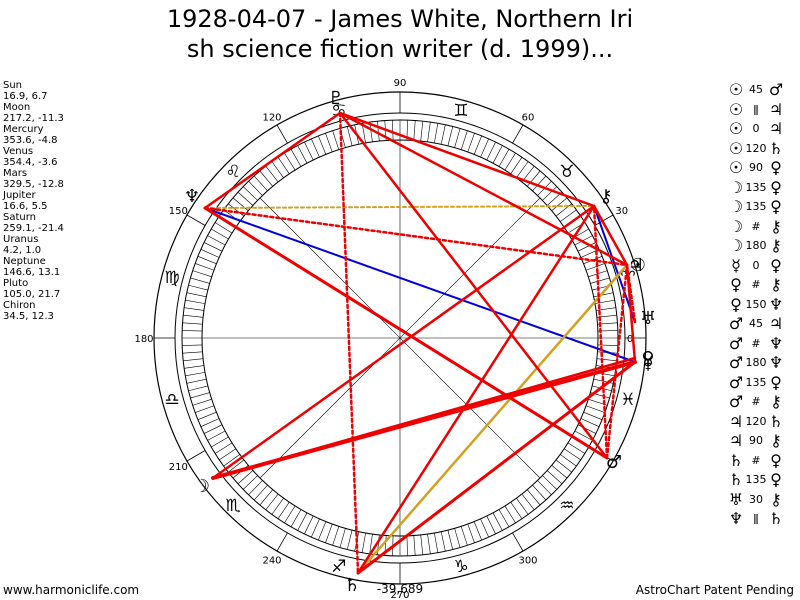  I want to click on footer-website: www.harmoniclife.com, so click(71, 590).